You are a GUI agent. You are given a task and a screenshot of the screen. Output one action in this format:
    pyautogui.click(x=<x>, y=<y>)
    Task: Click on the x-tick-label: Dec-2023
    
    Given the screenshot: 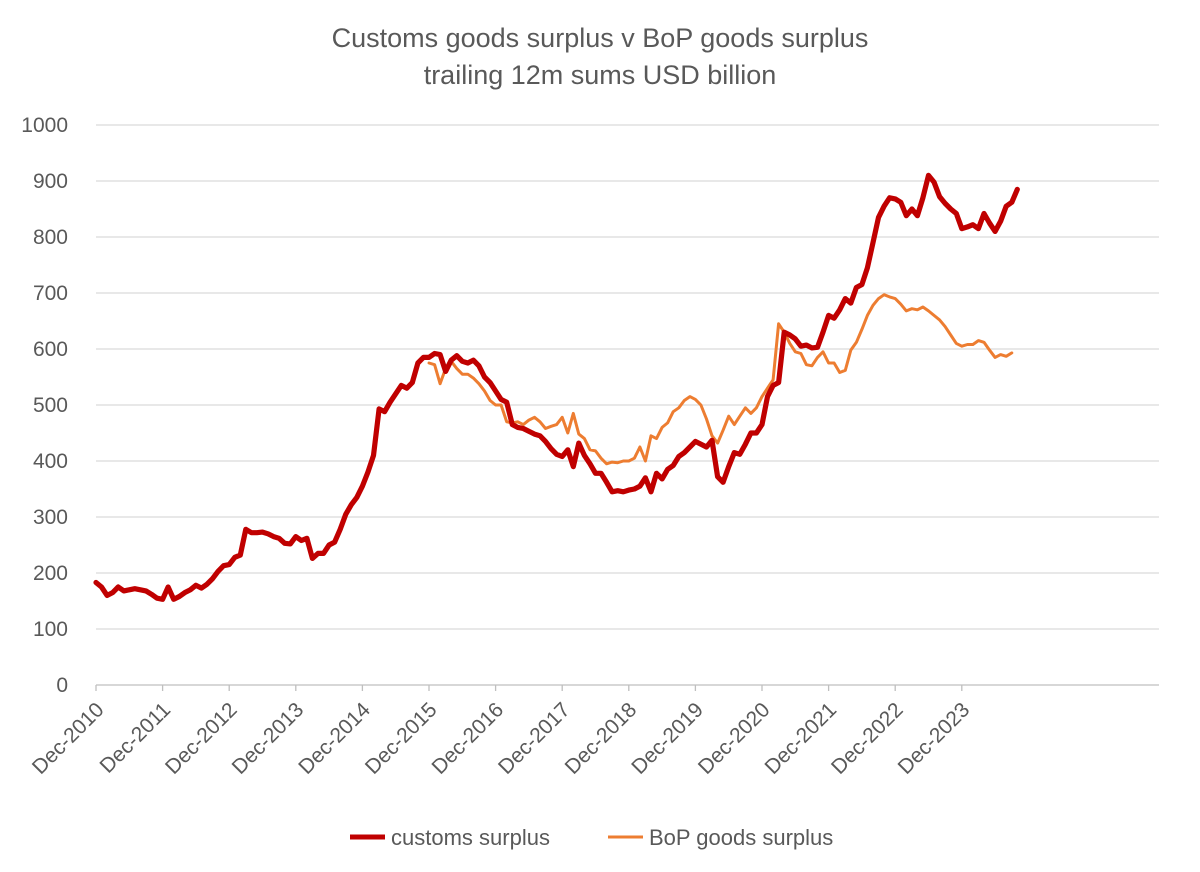 What is the action you would take?
    pyautogui.click(x=934, y=738)
    